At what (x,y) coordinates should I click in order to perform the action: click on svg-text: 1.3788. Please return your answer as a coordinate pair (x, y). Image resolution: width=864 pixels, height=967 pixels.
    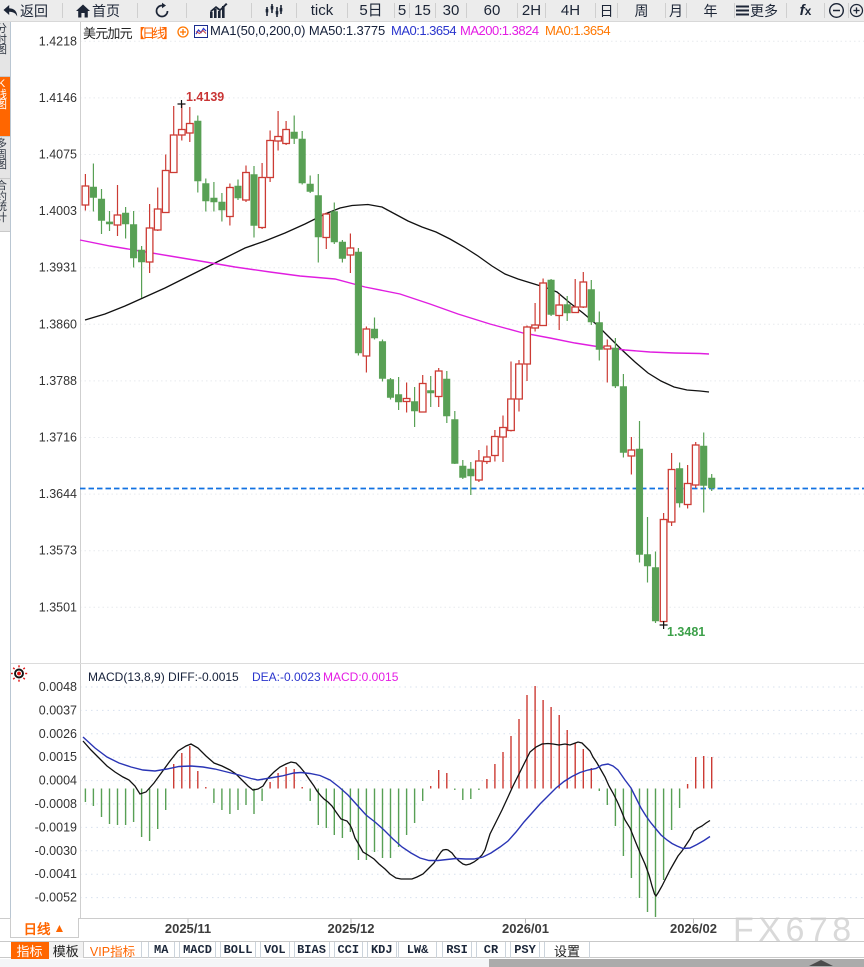
    Looking at the image, I should click on (58, 381).